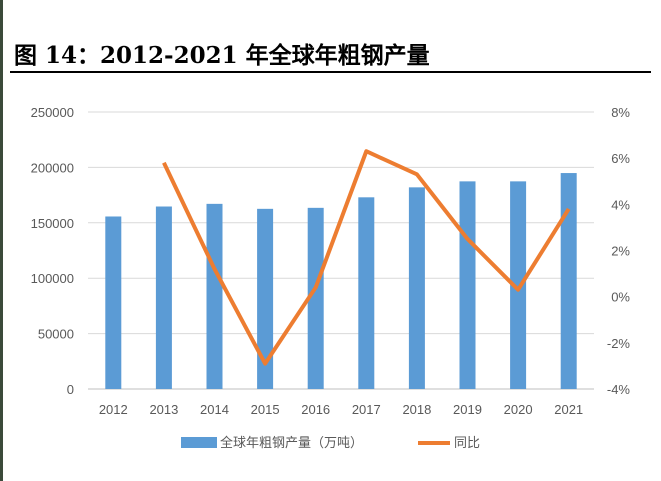  What do you see at coordinates (330, 72) in the screenshot?
I see `title-underline` at bounding box center [330, 72].